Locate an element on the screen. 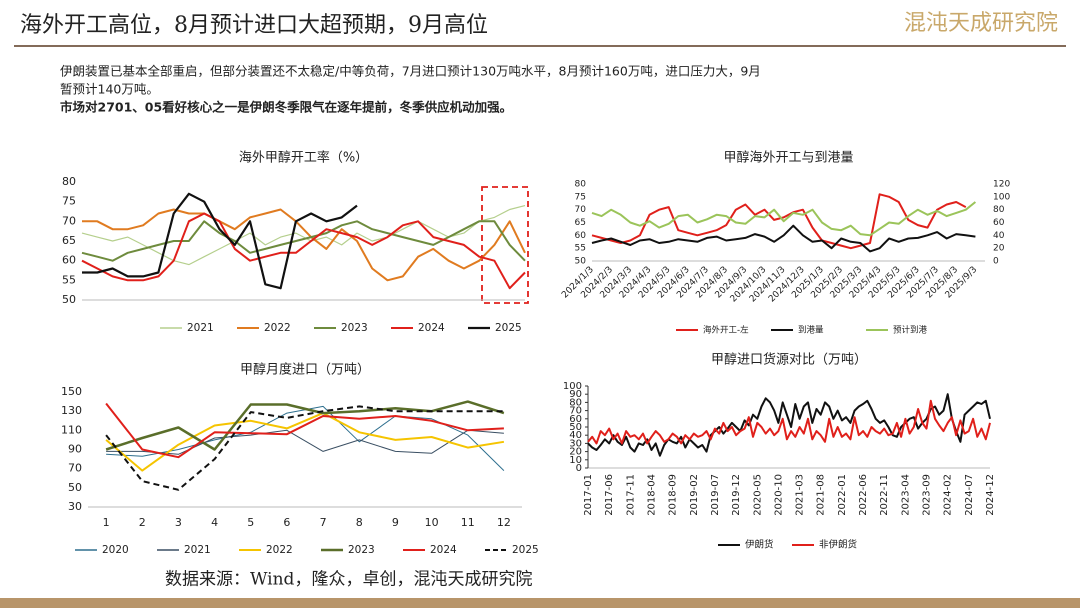 This screenshot has width=1080, height=608. y-tick-label: 150 is located at coordinates (71, 391).